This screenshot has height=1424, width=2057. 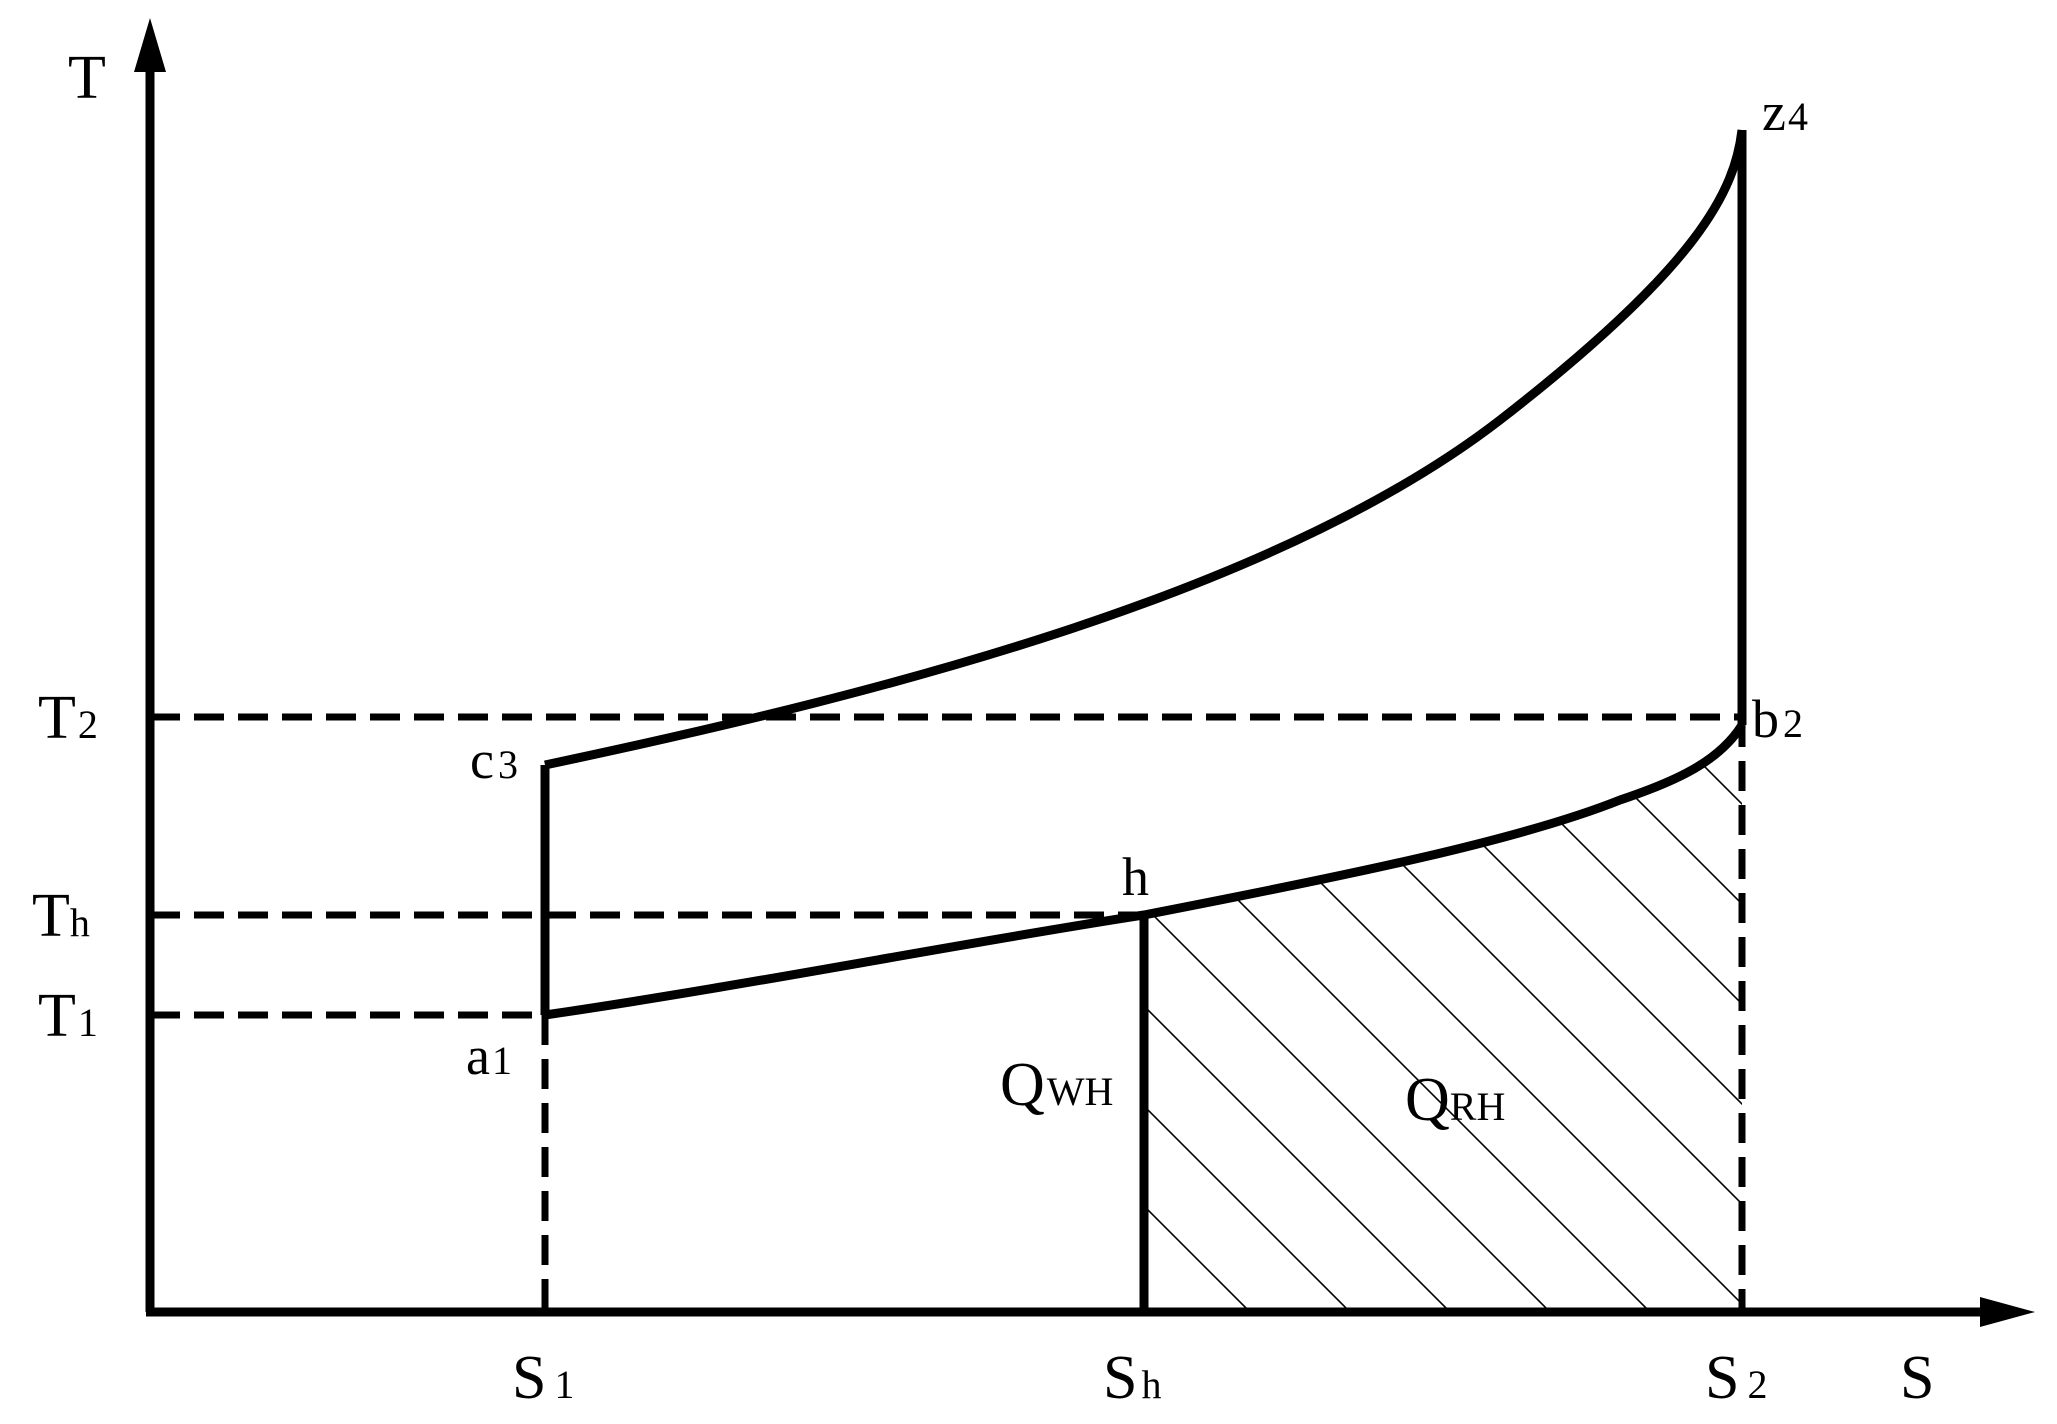 What do you see at coordinates (68, 1016) in the screenshot?
I see `tick-label-t1: T1` at bounding box center [68, 1016].